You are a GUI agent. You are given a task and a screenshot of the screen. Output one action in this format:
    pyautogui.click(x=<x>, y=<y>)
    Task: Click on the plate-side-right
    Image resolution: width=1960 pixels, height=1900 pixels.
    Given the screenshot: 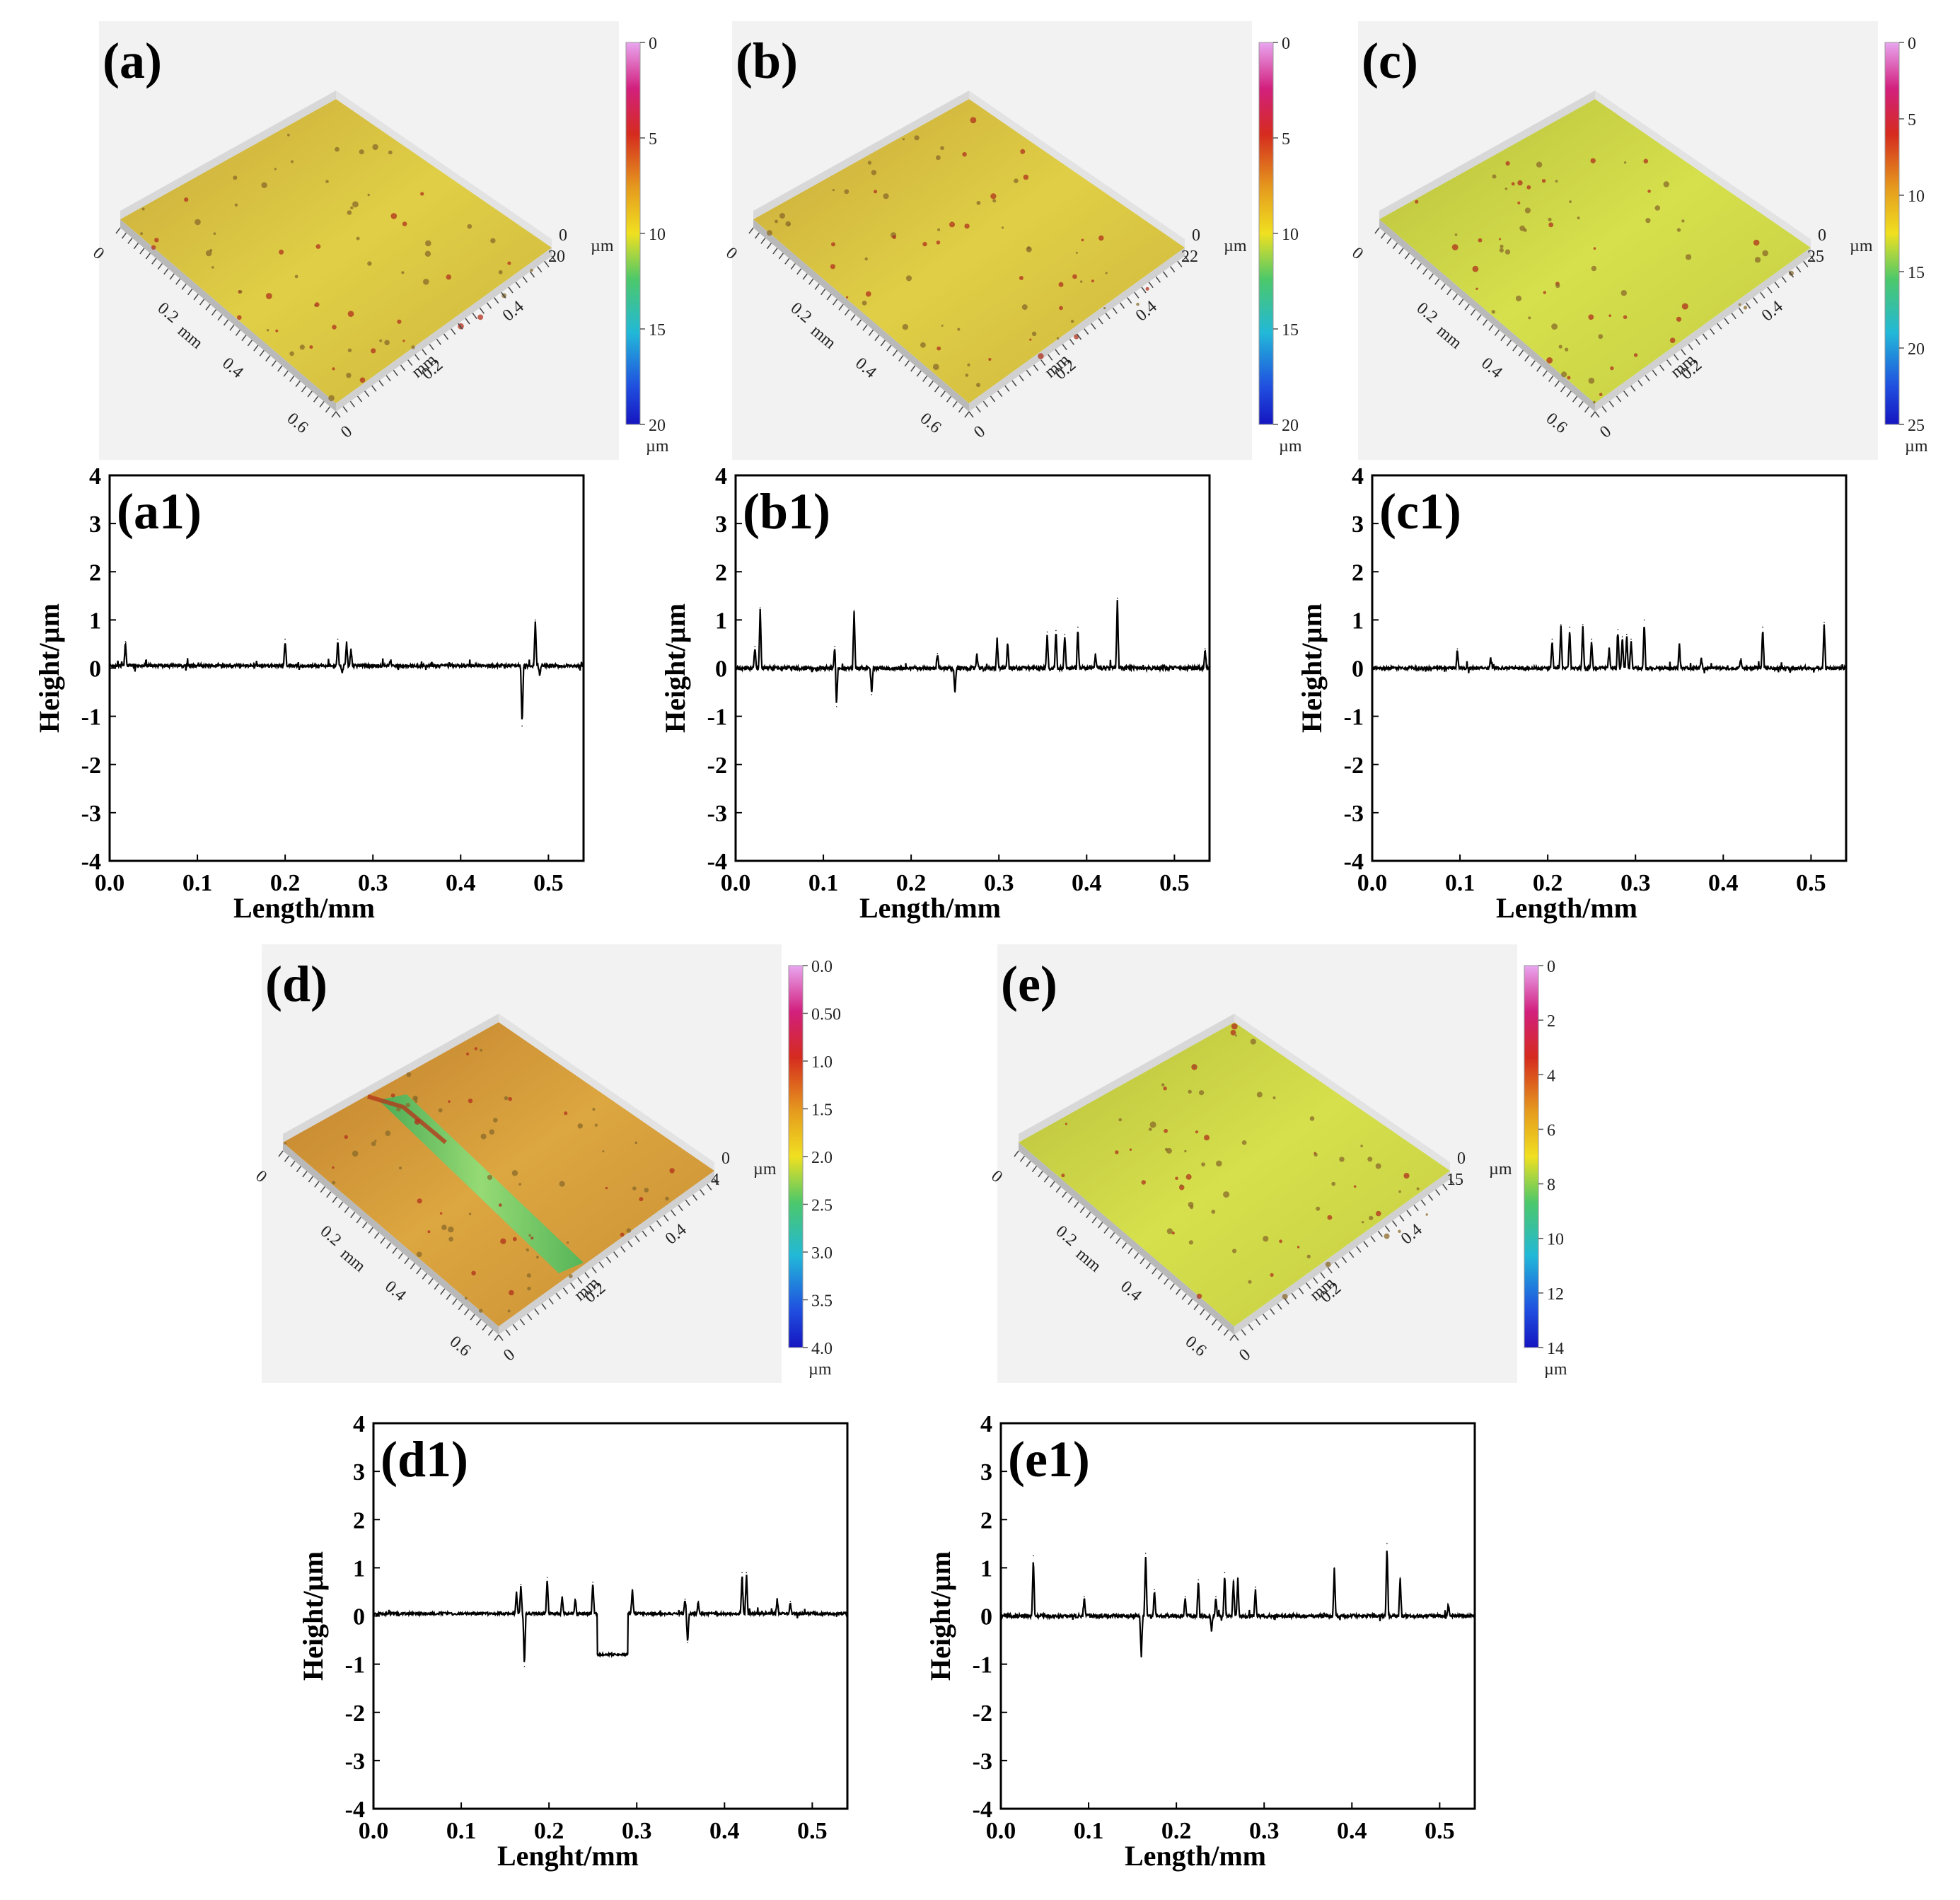 What is the action you would take?
    pyautogui.click(x=444, y=330)
    